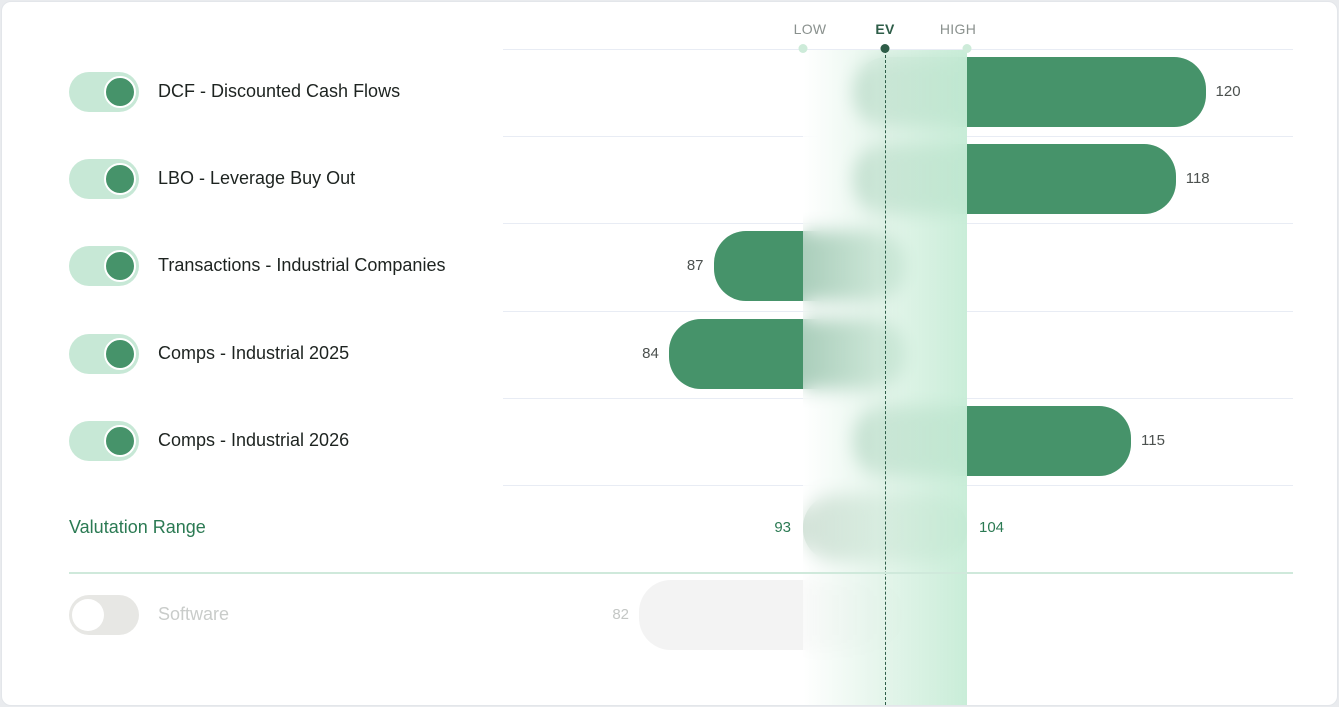 The width and height of the screenshot is (1339, 707). What do you see at coordinates (620, 615) in the screenshot?
I see `data-label: 82` at bounding box center [620, 615].